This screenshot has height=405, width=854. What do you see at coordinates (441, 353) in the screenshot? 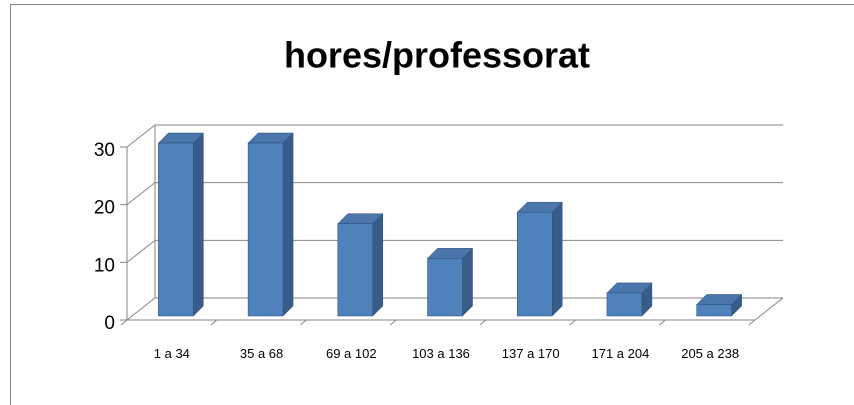
I see `x-tick-label: 103 a 136` at bounding box center [441, 353].